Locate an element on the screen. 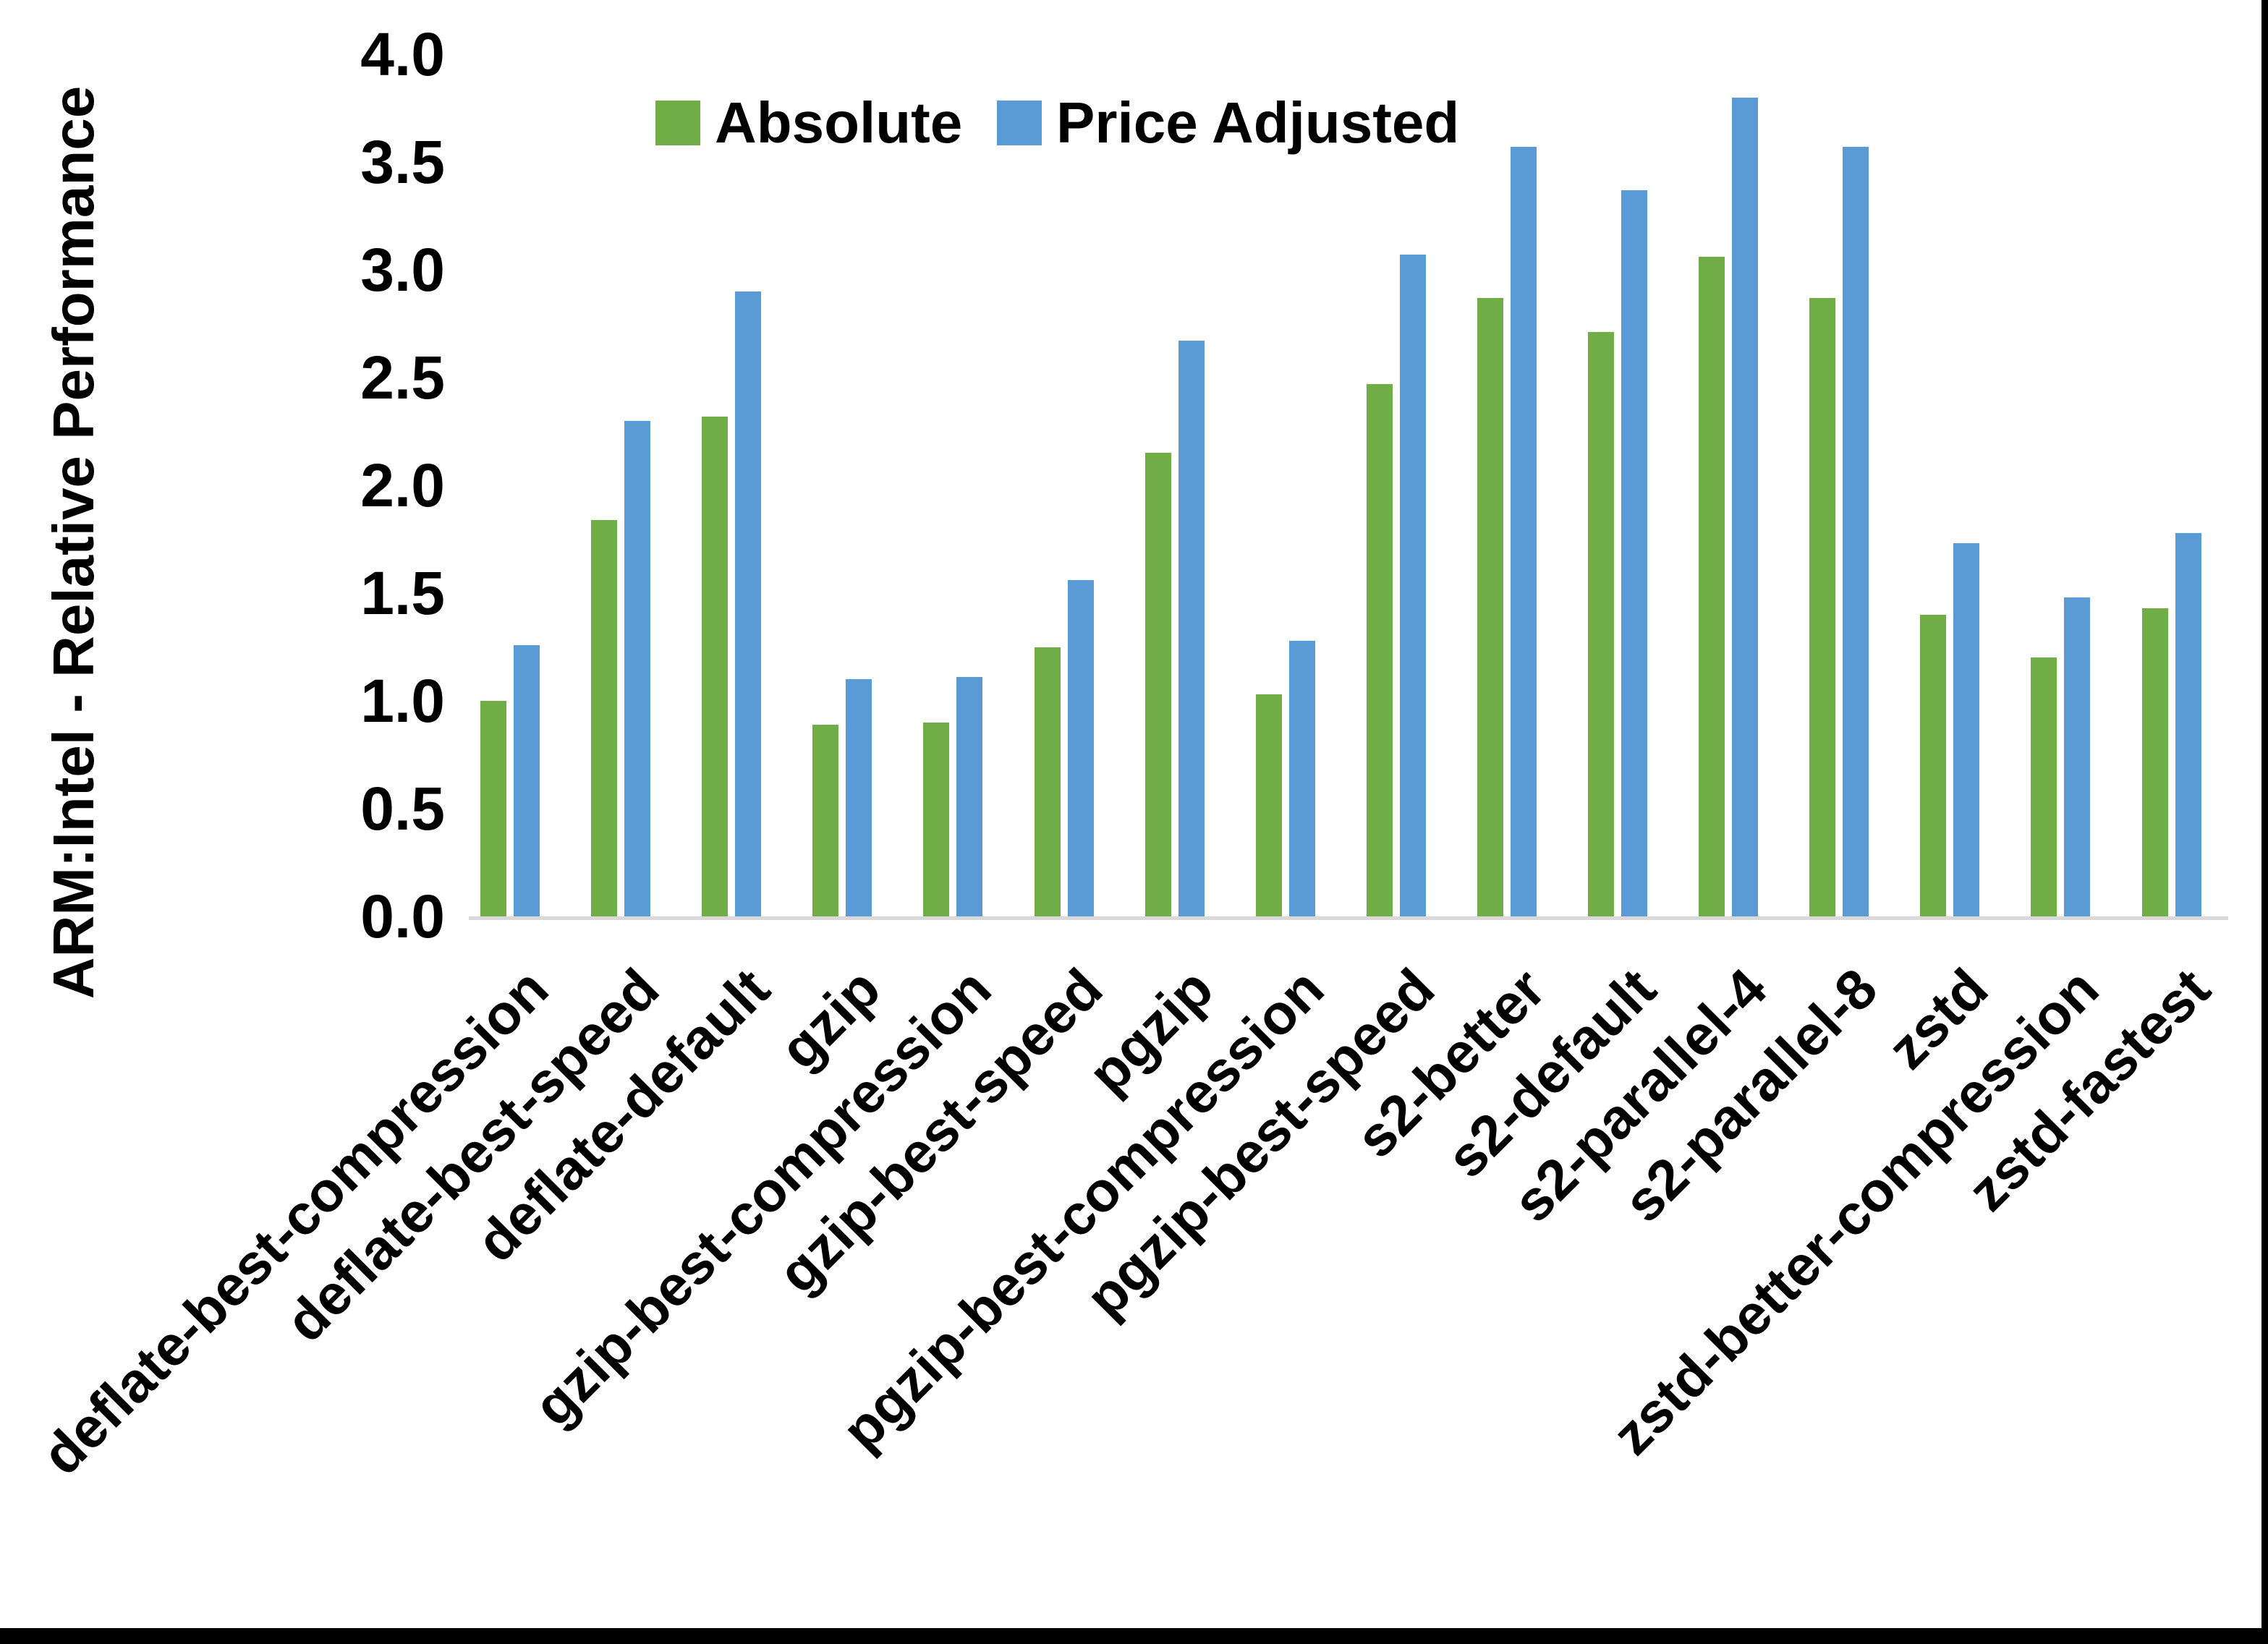  bar-absolute-s2-better is located at coordinates (1490, 606).